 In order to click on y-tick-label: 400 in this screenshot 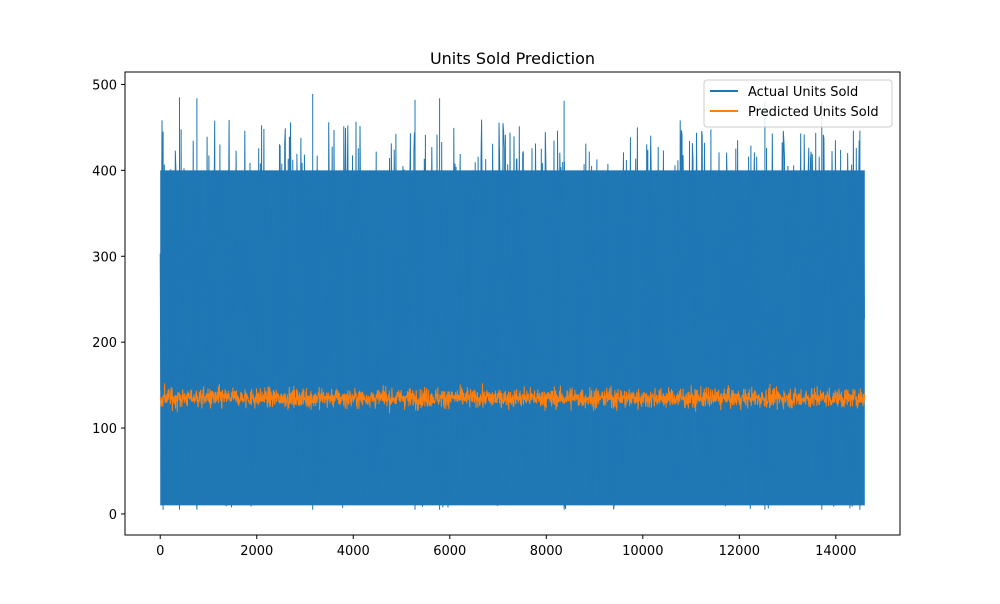, I will do `click(104, 171)`.